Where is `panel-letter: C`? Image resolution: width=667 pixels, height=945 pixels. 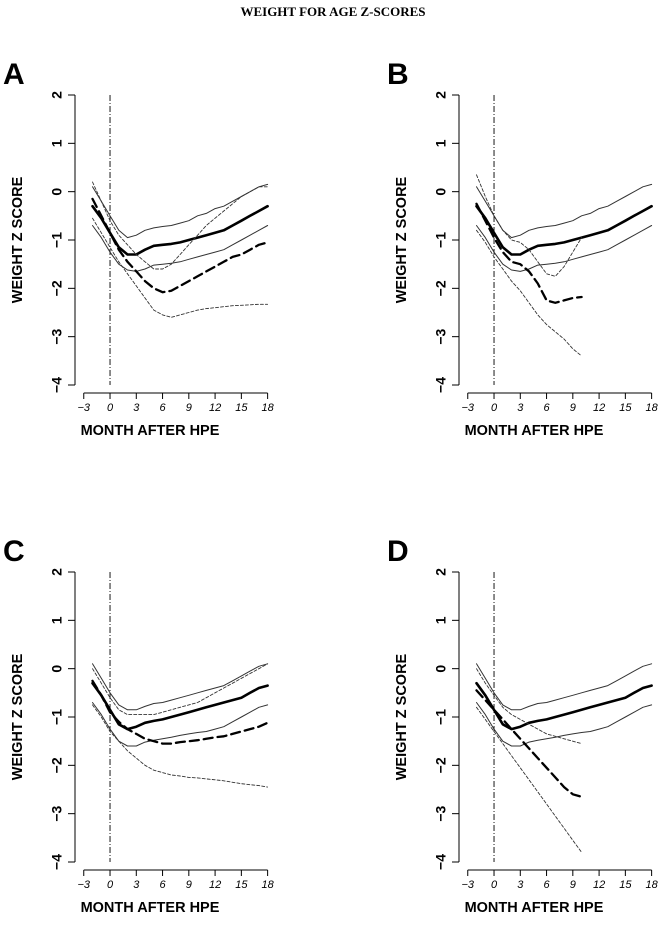
panel-letter: C is located at coordinates (14, 551).